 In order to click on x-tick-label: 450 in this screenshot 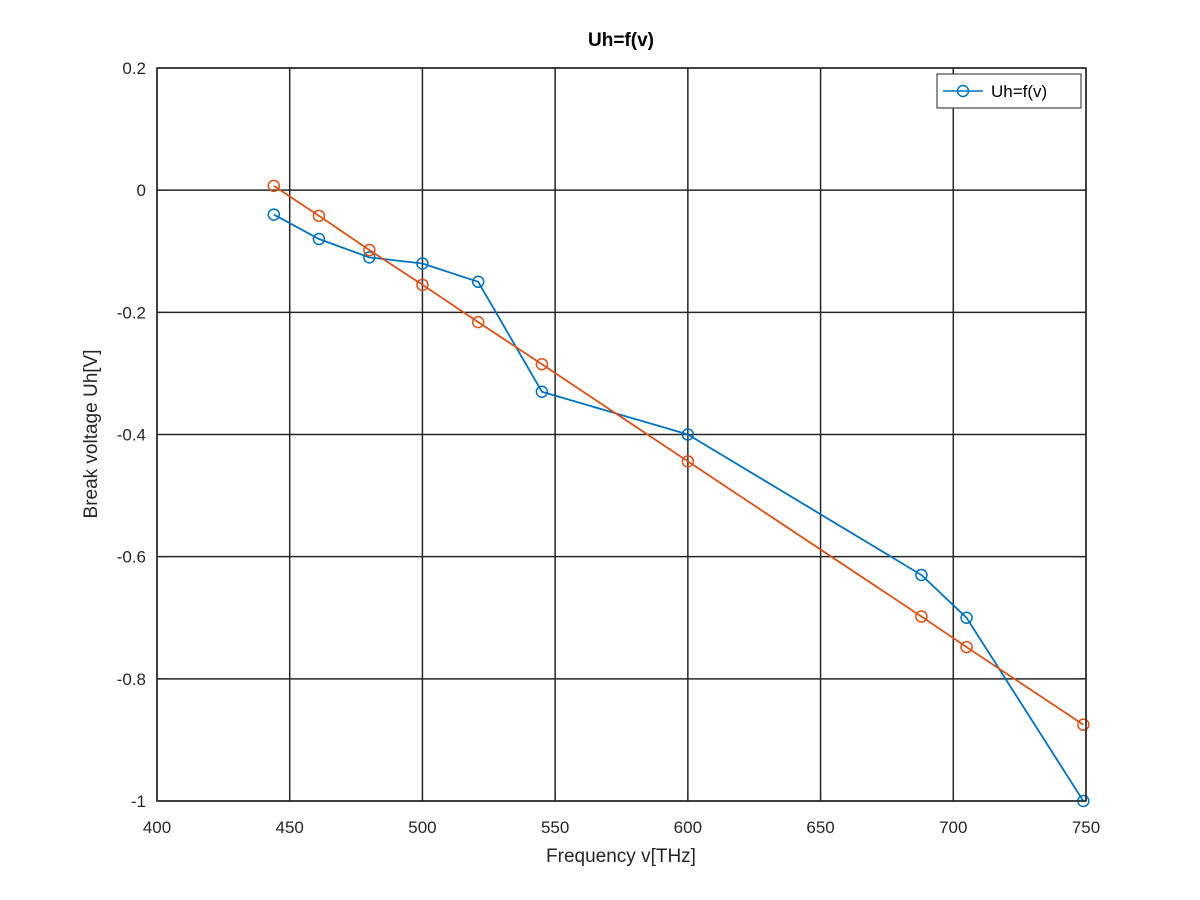, I will do `click(290, 827)`.